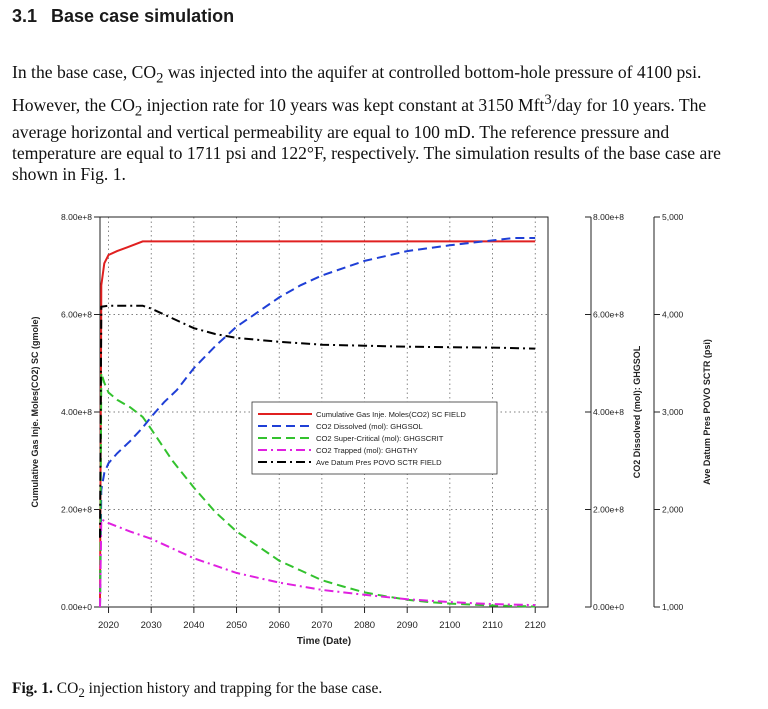 The image size is (768, 709). What do you see at coordinates (608, 315) in the screenshot?
I see `right-1-tick-label: 6.00e+8` at bounding box center [608, 315].